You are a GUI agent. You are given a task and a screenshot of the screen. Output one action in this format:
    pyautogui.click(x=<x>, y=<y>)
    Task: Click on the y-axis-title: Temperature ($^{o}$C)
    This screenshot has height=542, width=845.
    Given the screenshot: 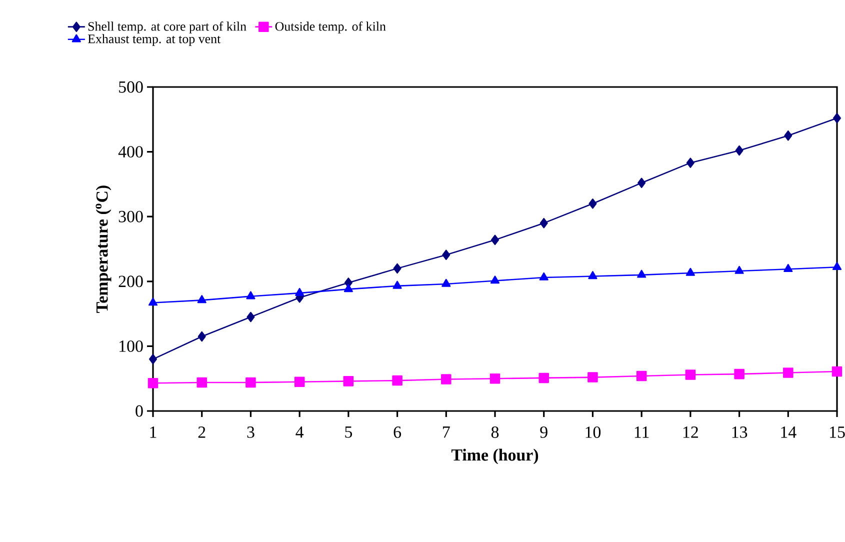 What is the action you would take?
    pyautogui.click(x=104, y=249)
    